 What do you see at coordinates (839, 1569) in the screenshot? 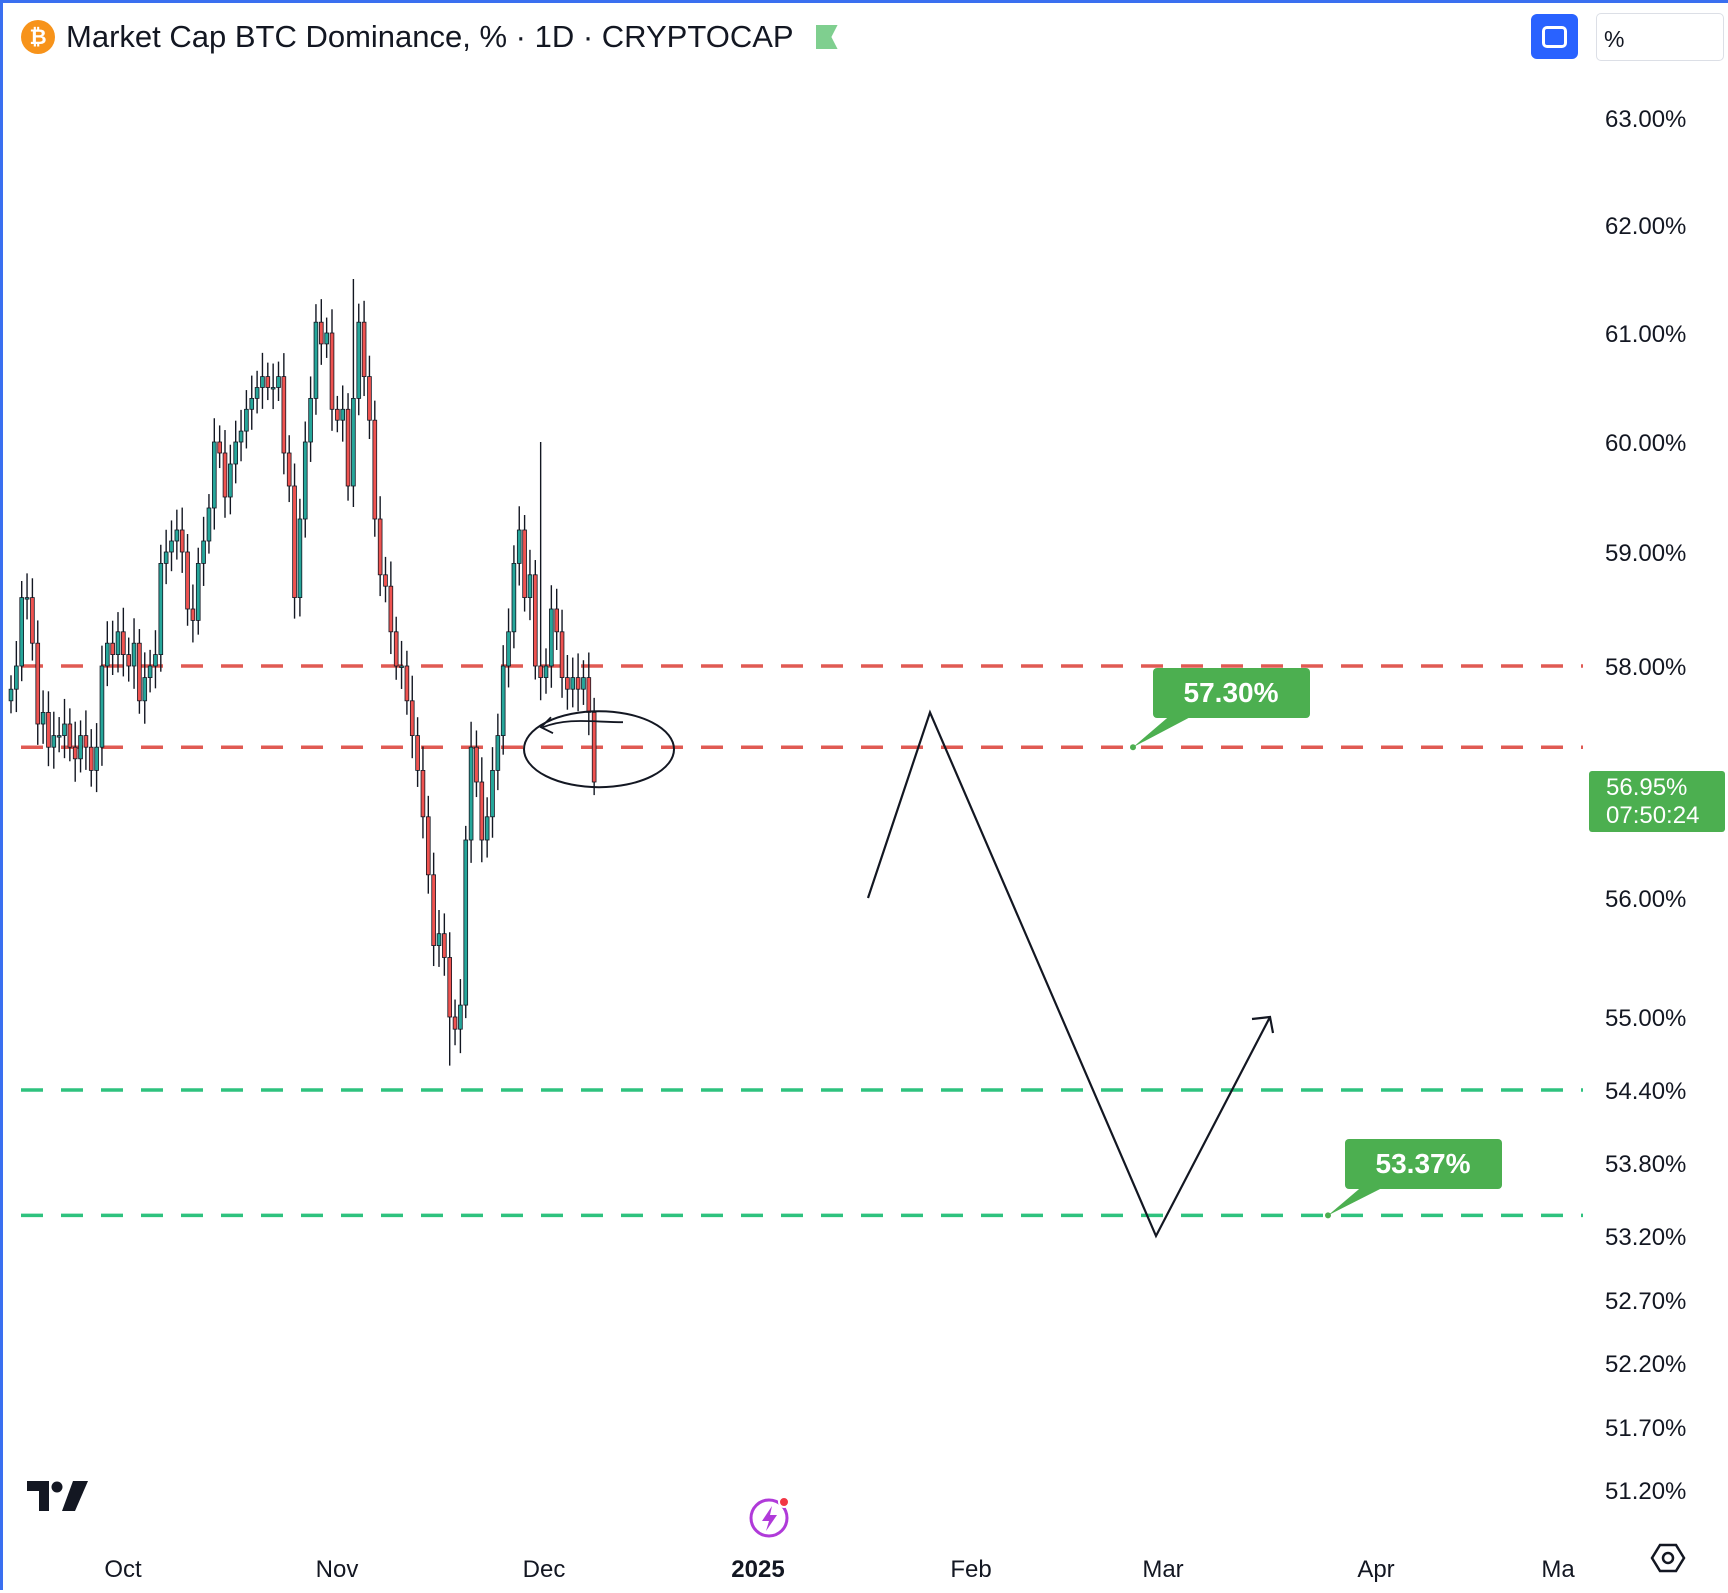
I see `x-axis: Oct Nov Dec 2025 Feb Mar Apr Ma` at bounding box center [839, 1569].